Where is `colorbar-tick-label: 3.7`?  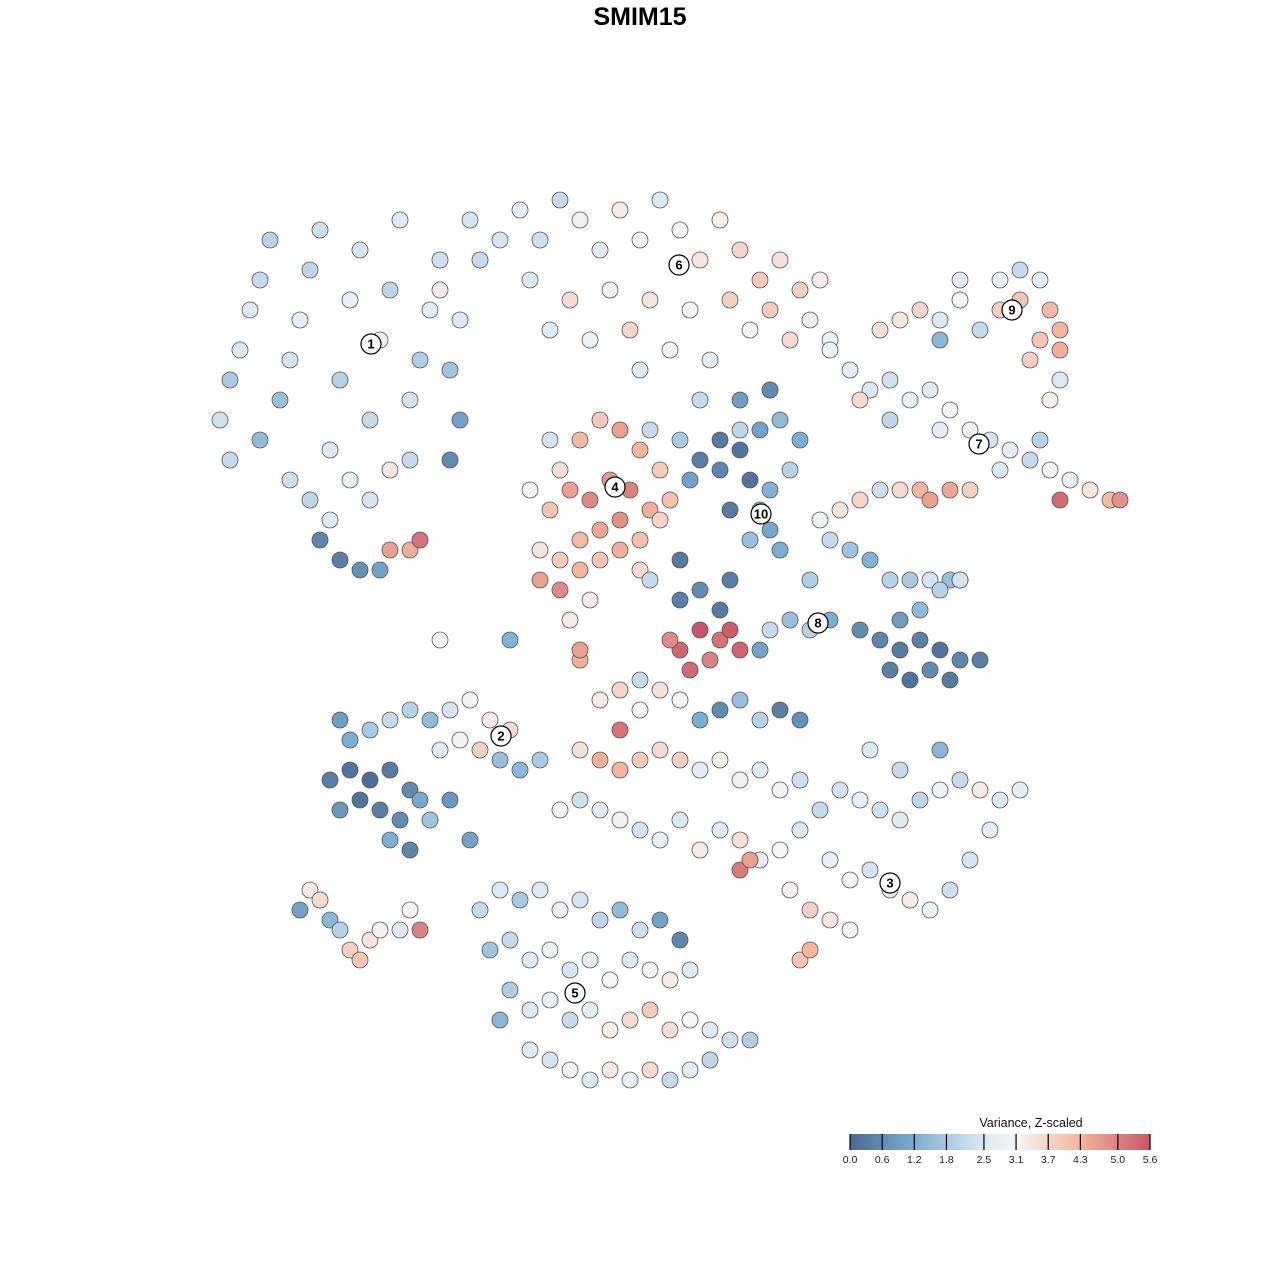
colorbar-tick-label: 3.7 is located at coordinates (1048, 1160).